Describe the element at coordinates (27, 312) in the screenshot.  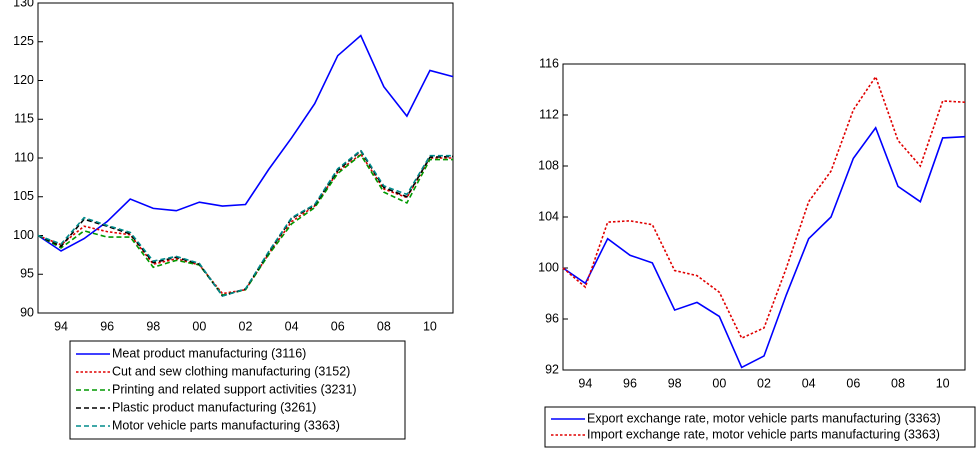
I see `y-tick-label: 90` at that location.